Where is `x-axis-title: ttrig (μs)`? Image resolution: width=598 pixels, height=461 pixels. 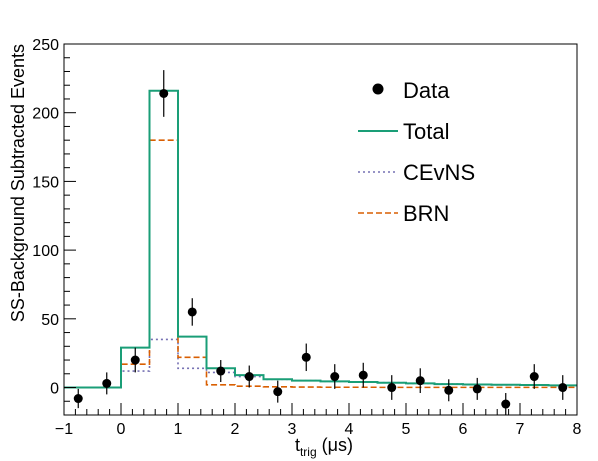
x-axis-title: ttrig (μs) is located at coordinates (324, 447).